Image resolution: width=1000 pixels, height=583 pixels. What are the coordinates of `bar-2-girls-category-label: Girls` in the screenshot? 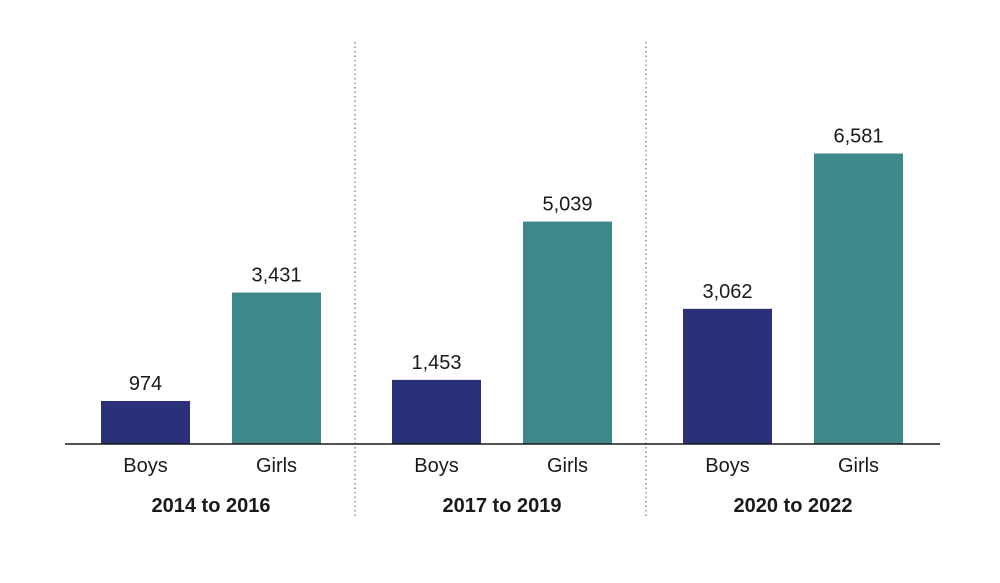 It's located at (567, 466).